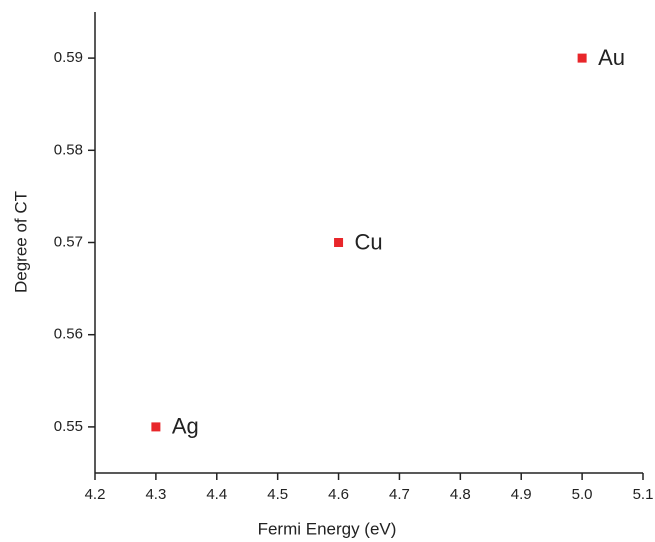  Describe the element at coordinates (68, 57) in the screenshot. I see `y-tick-label: 0.59` at that location.